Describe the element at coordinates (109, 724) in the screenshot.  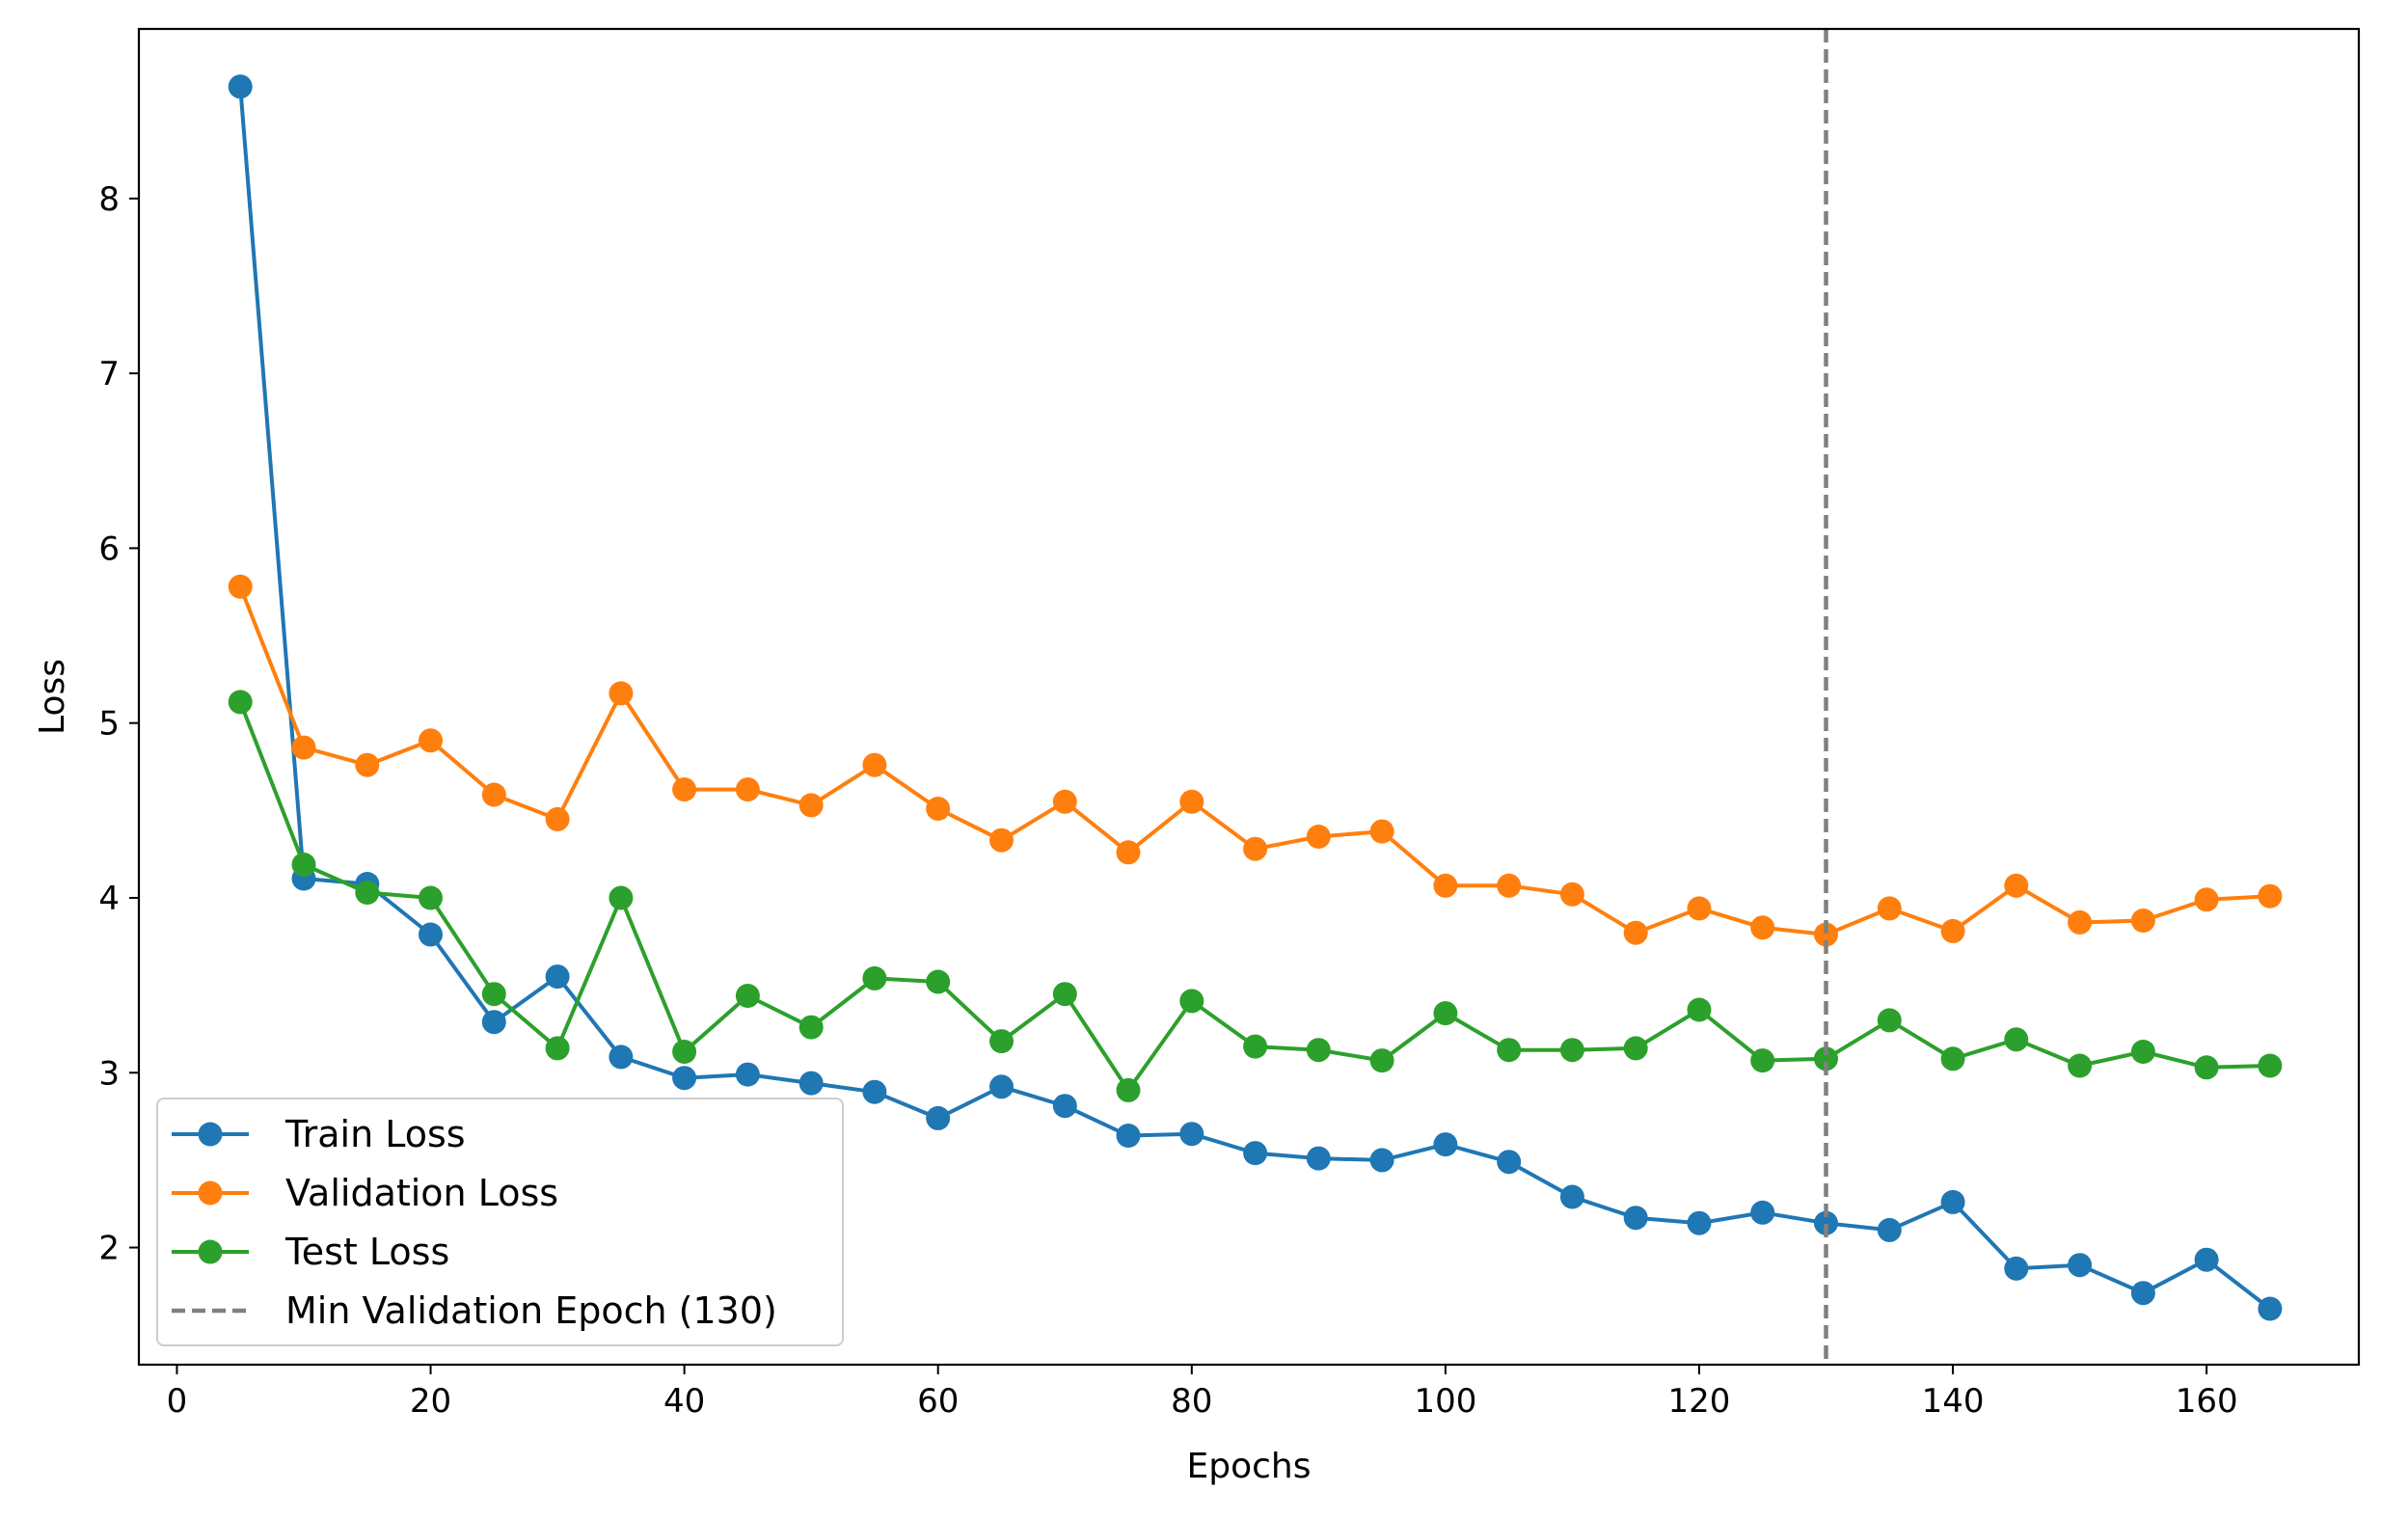
I see `y-tick-label: 5` at that location.